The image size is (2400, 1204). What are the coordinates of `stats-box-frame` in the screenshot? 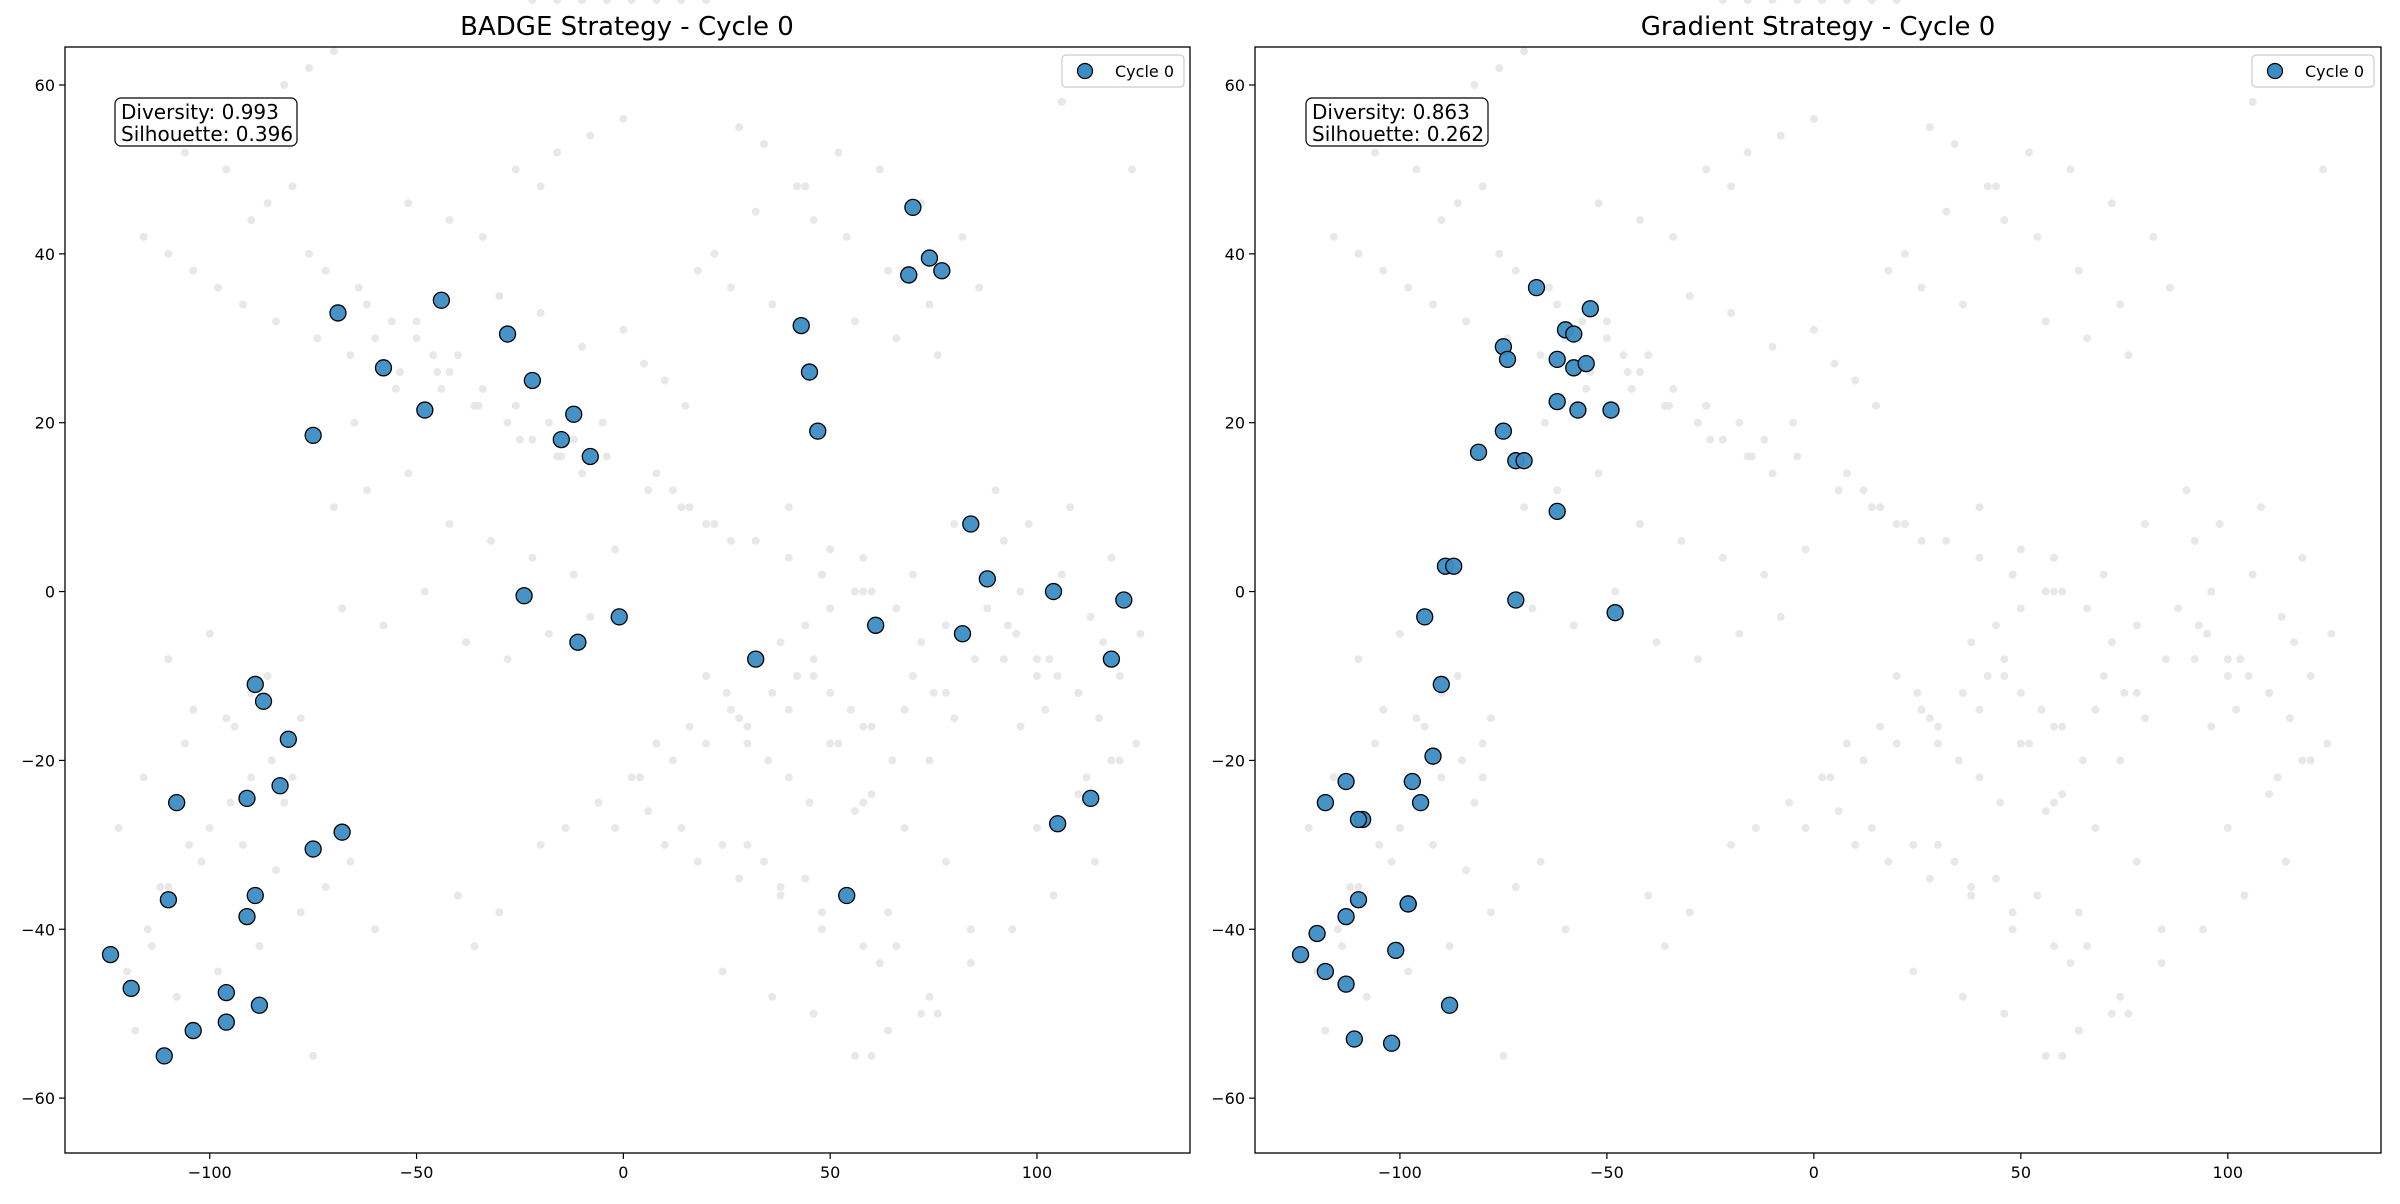 It's located at (1397, 122).